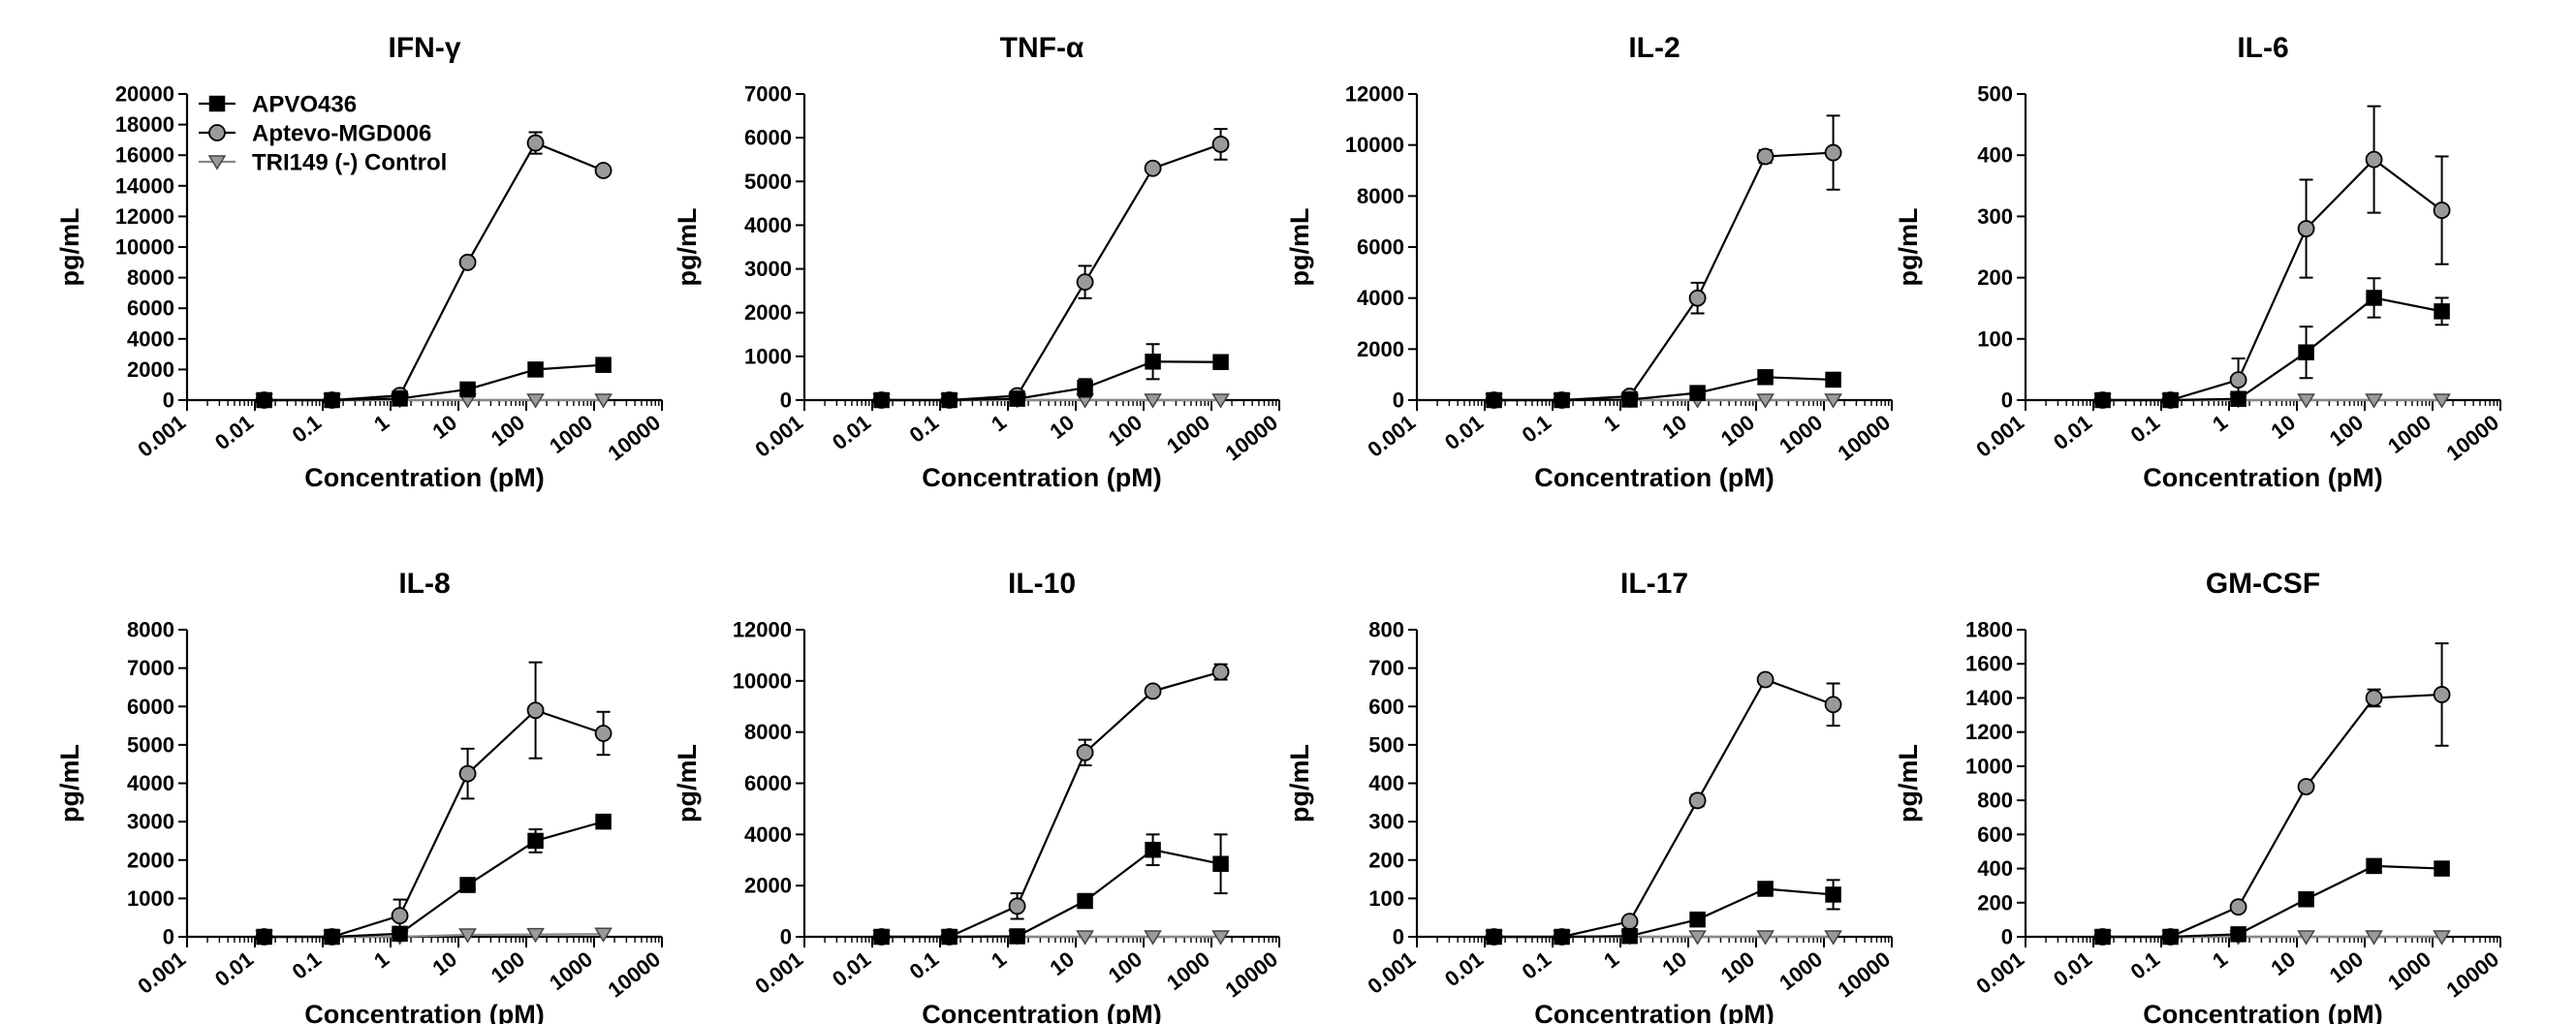 This screenshot has height=1024, width=2576. Describe the element at coordinates (1989, 664) in the screenshot. I see `y-tick-label: 1600` at that location.